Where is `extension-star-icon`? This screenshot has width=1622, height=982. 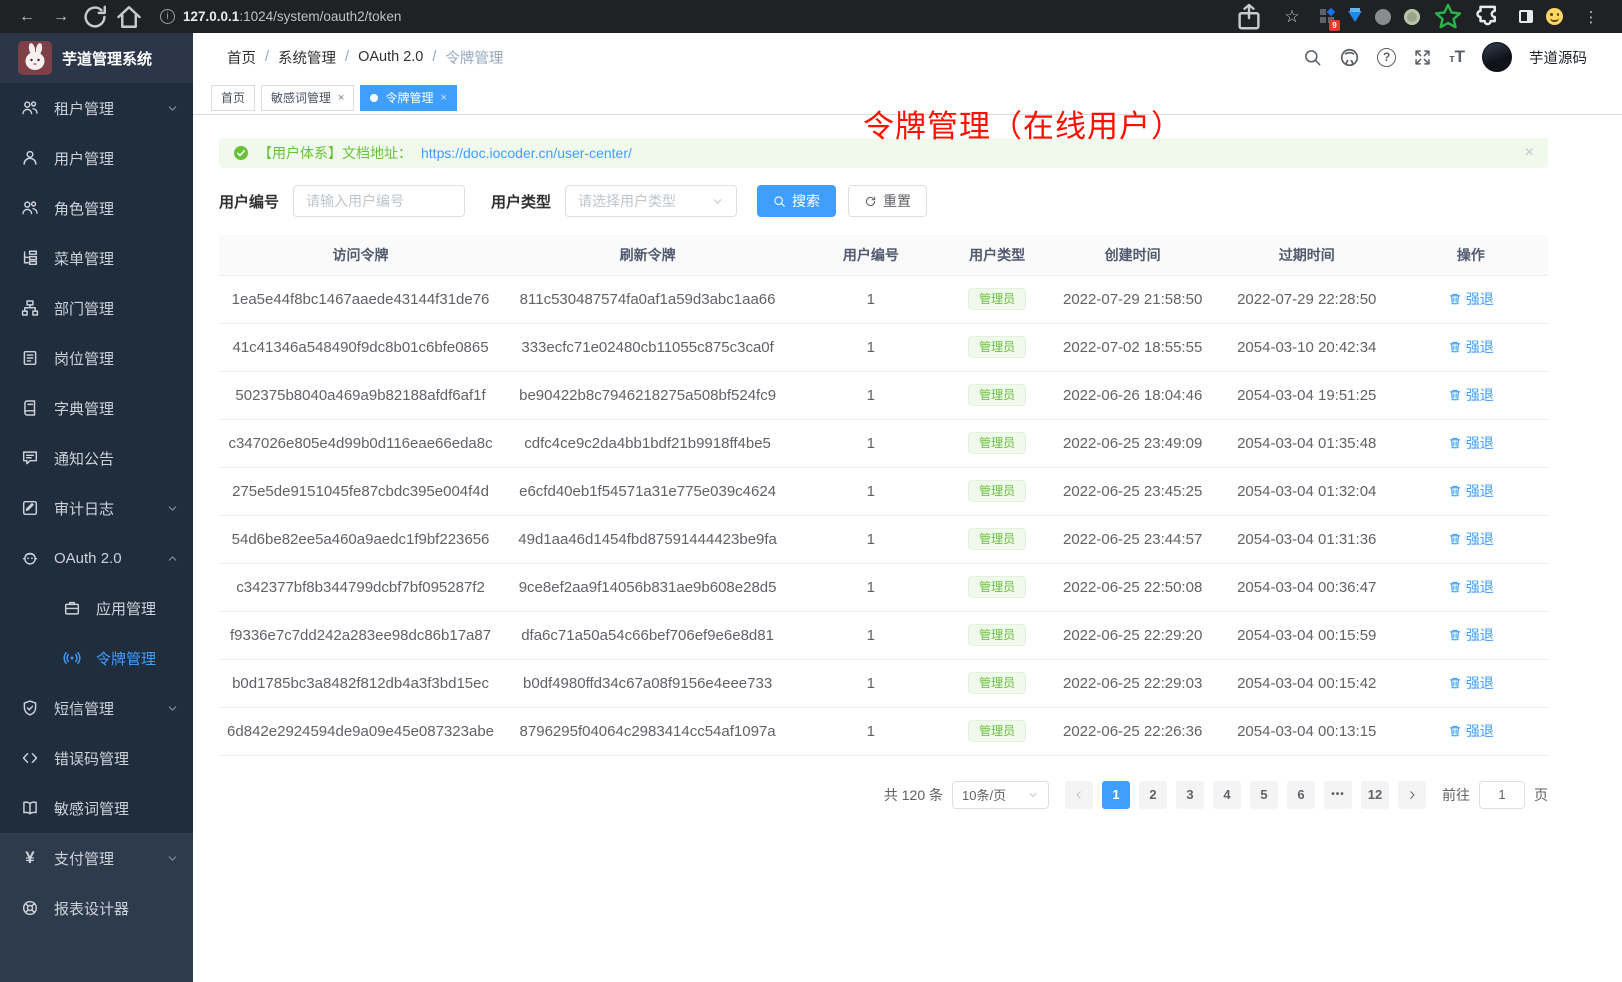 extension-star-icon is located at coordinates (1448, 16).